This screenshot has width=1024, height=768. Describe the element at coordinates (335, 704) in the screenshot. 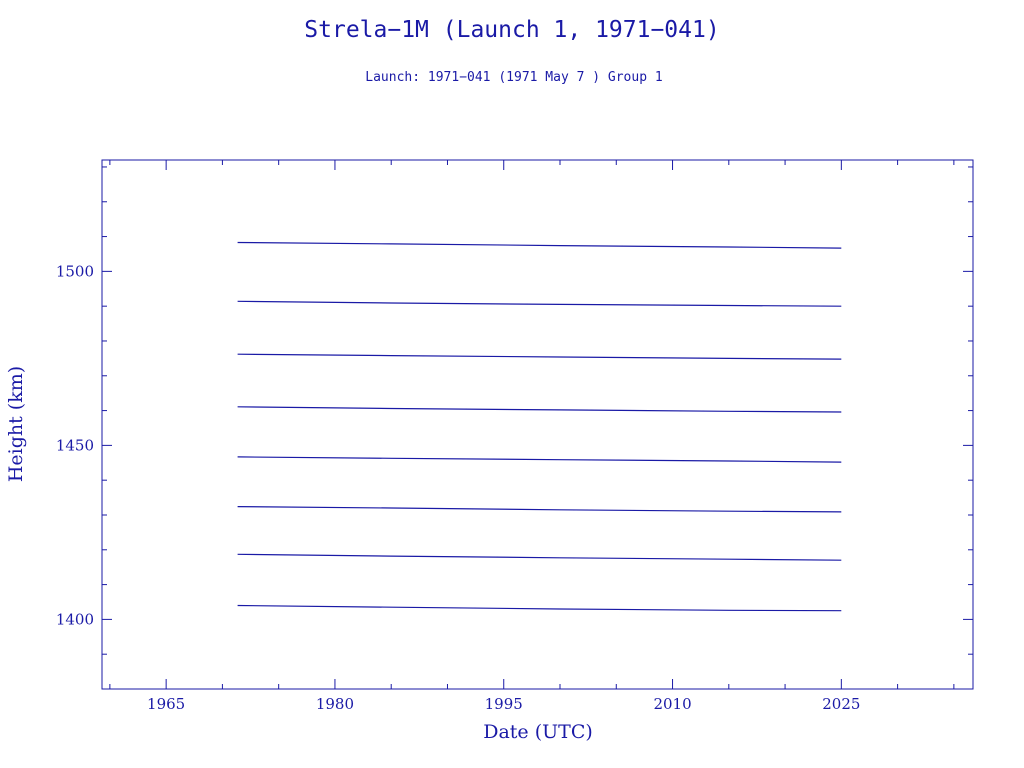

I see `x-tick-label: 1980` at that location.